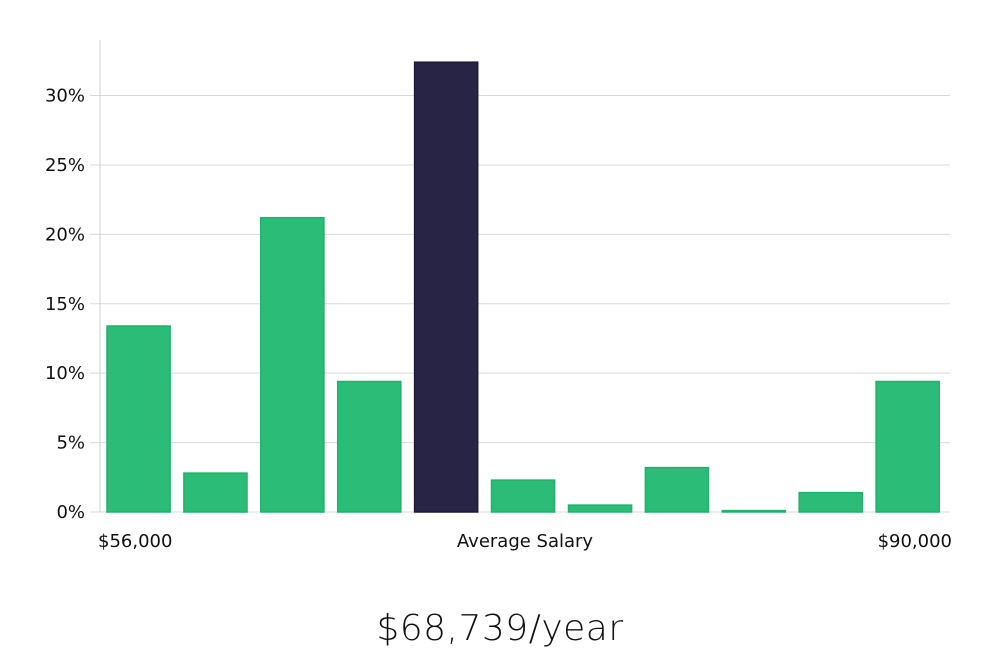 The image size is (1000, 660). What do you see at coordinates (500, 628) in the screenshot?
I see `average-salary-figure: $68,739/year` at bounding box center [500, 628].